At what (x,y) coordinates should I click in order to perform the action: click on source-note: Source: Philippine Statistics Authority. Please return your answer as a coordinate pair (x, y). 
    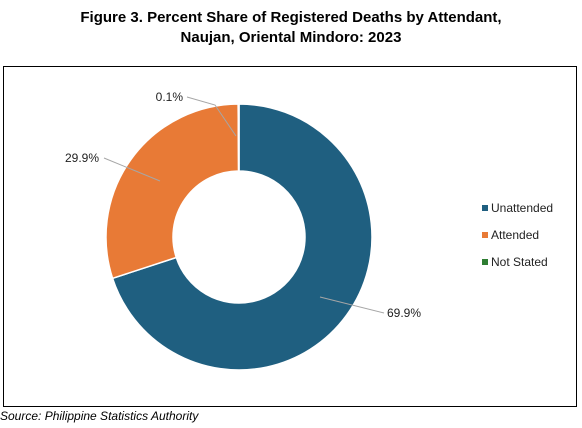
    Looking at the image, I should click on (99, 416).